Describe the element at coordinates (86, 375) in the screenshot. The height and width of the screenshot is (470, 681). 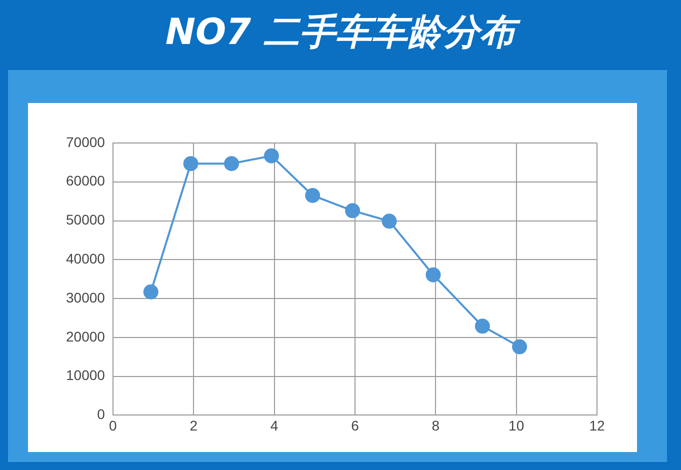
I see `y-tick-label: 10000` at that location.